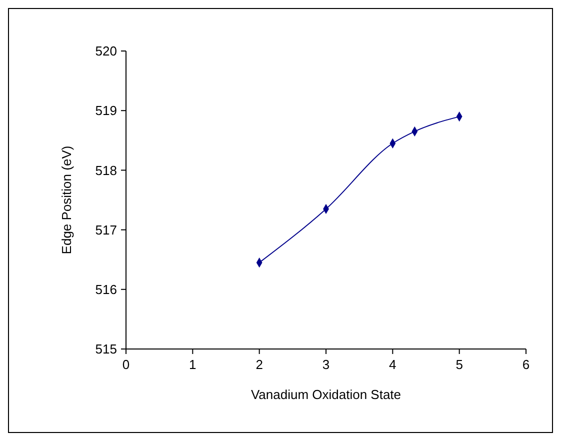 The width and height of the screenshot is (561, 441). What do you see at coordinates (459, 364) in the screenshot?
I see `x-tick-label: 5` at bounding box center [459, 364].